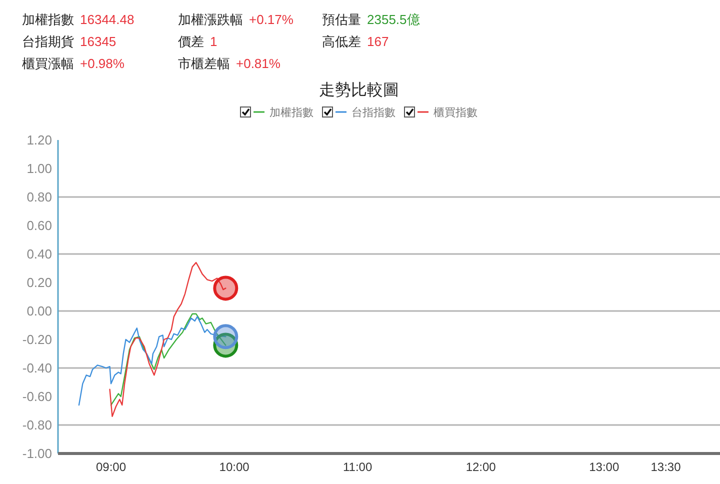 This screenshot has height=484, width=720. I want to click on y-tick-label: -0.20, so click(37, 339).